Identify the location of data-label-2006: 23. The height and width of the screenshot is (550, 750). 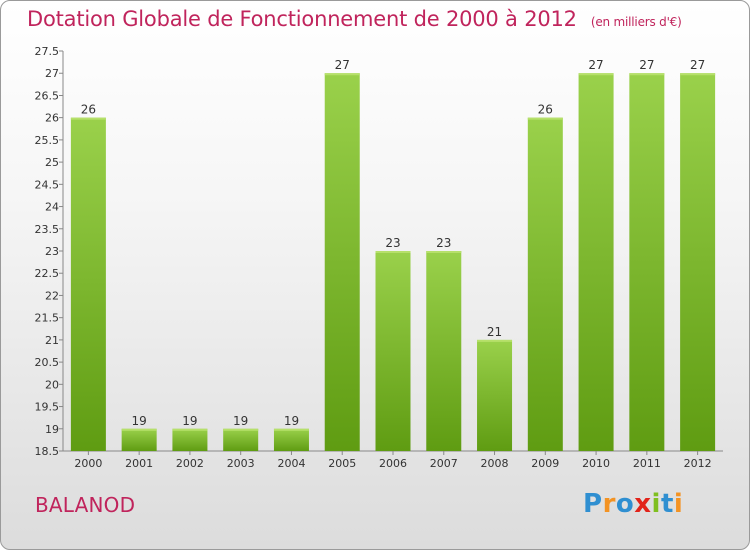
(392, 243).